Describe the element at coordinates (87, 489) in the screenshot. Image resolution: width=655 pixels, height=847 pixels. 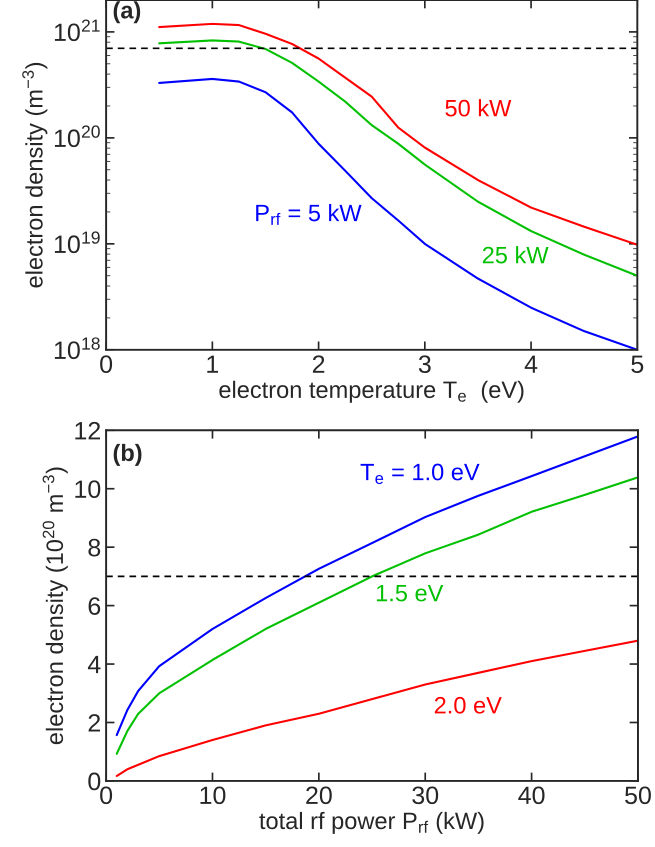
I see `y-tick-label: 10` at that location.